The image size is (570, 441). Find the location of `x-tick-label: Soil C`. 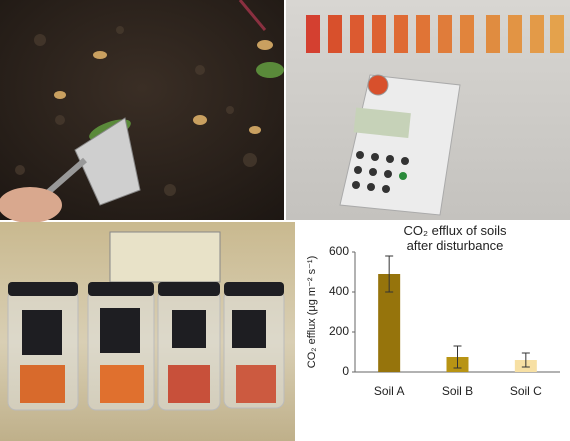

x-tick-label: Soil C is located at coordinates (526, 391).